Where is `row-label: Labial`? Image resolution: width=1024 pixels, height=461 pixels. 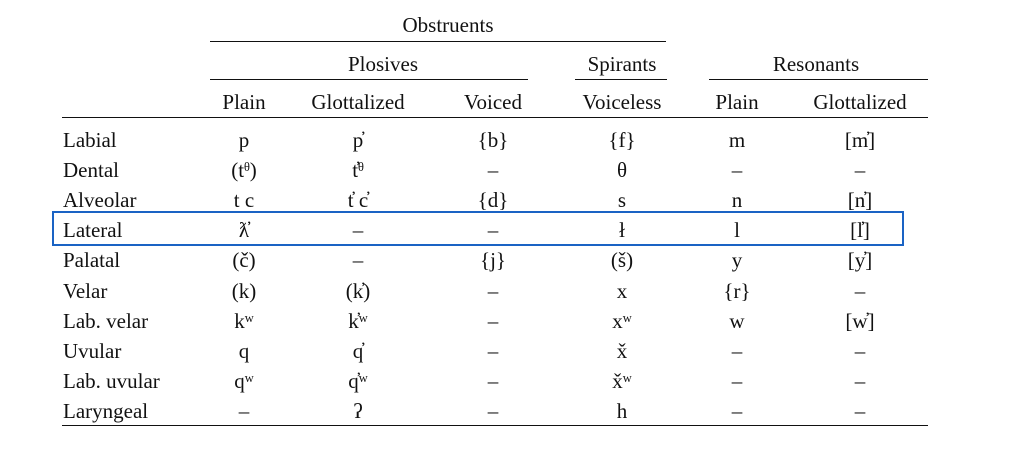 row-label: Labial is located at coordinates (90, 140).